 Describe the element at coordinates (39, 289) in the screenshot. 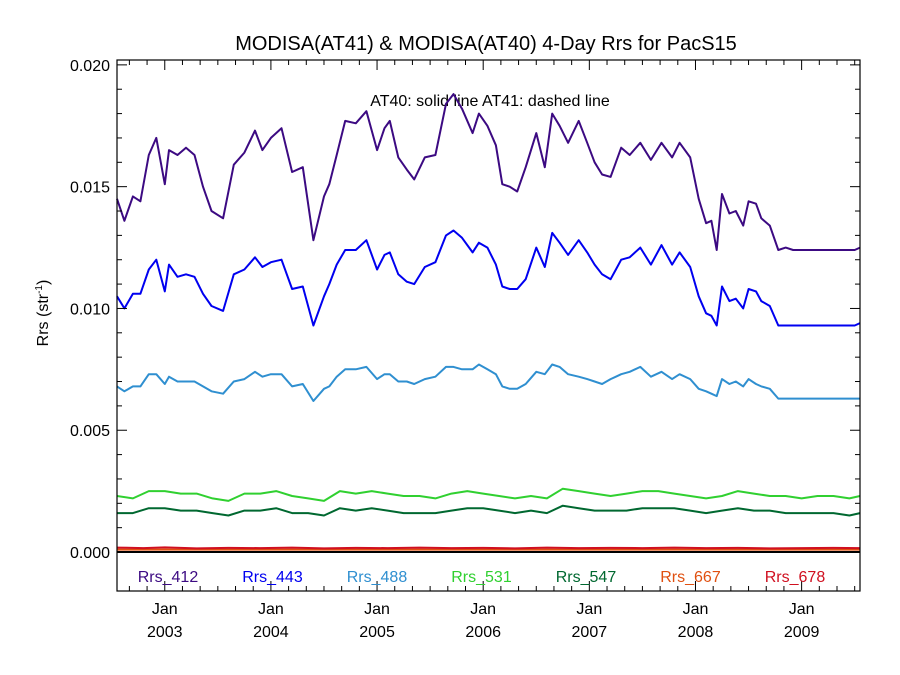

I see `y-axis-label-superscript: -1` at that location.